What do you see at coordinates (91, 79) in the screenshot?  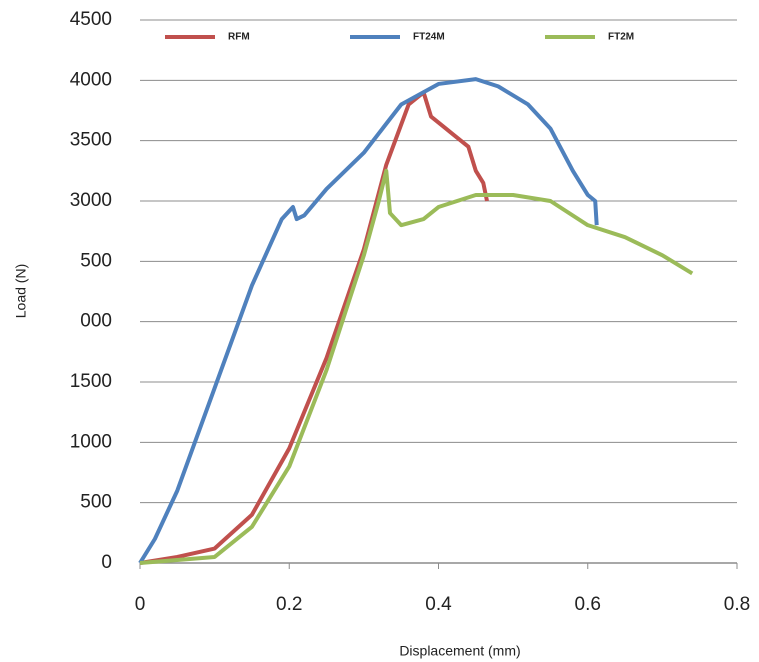 I see `y-tick-label: 4000` at bounding box center [91, 79].